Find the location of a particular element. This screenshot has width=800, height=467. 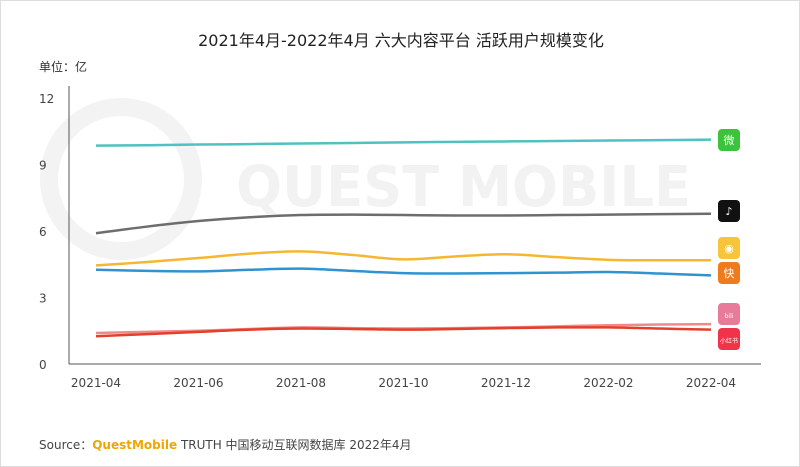

watermark-logo is located at coordinates (121, 179).